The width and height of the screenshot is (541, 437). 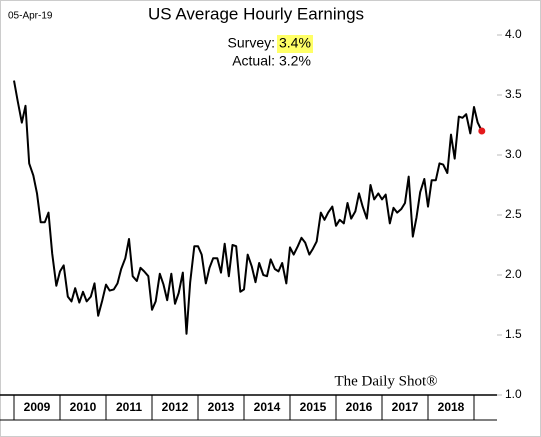 What do you see at coordinates (175, 407) in the screenshot?
I see `x-tick-label: 2012` at bounding box center [175, 407].